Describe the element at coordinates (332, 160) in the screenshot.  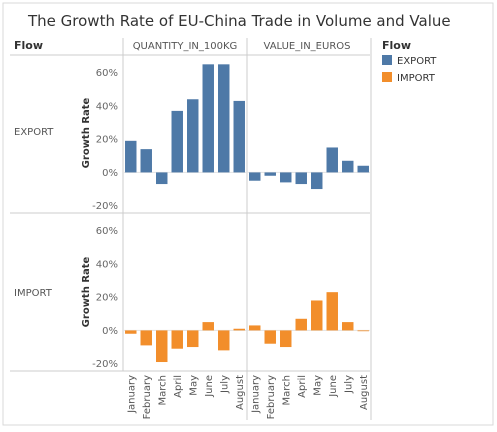
I see `bar-export-value-june` at that location.